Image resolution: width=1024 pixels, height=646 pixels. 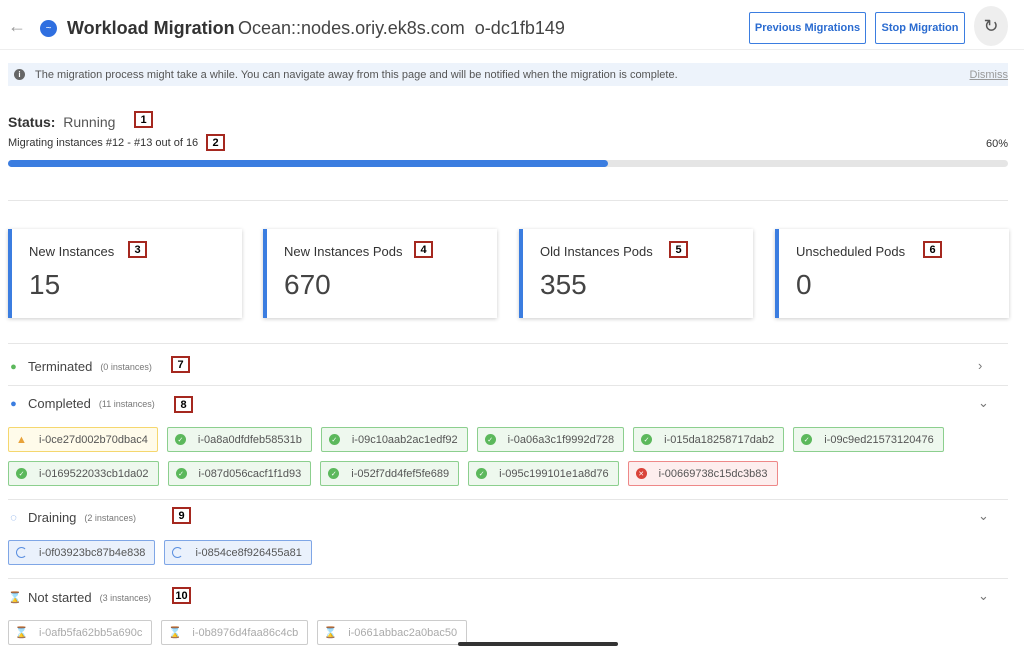 I want to click on dismiss-link: Dismiss, so click(x=989, y=75).